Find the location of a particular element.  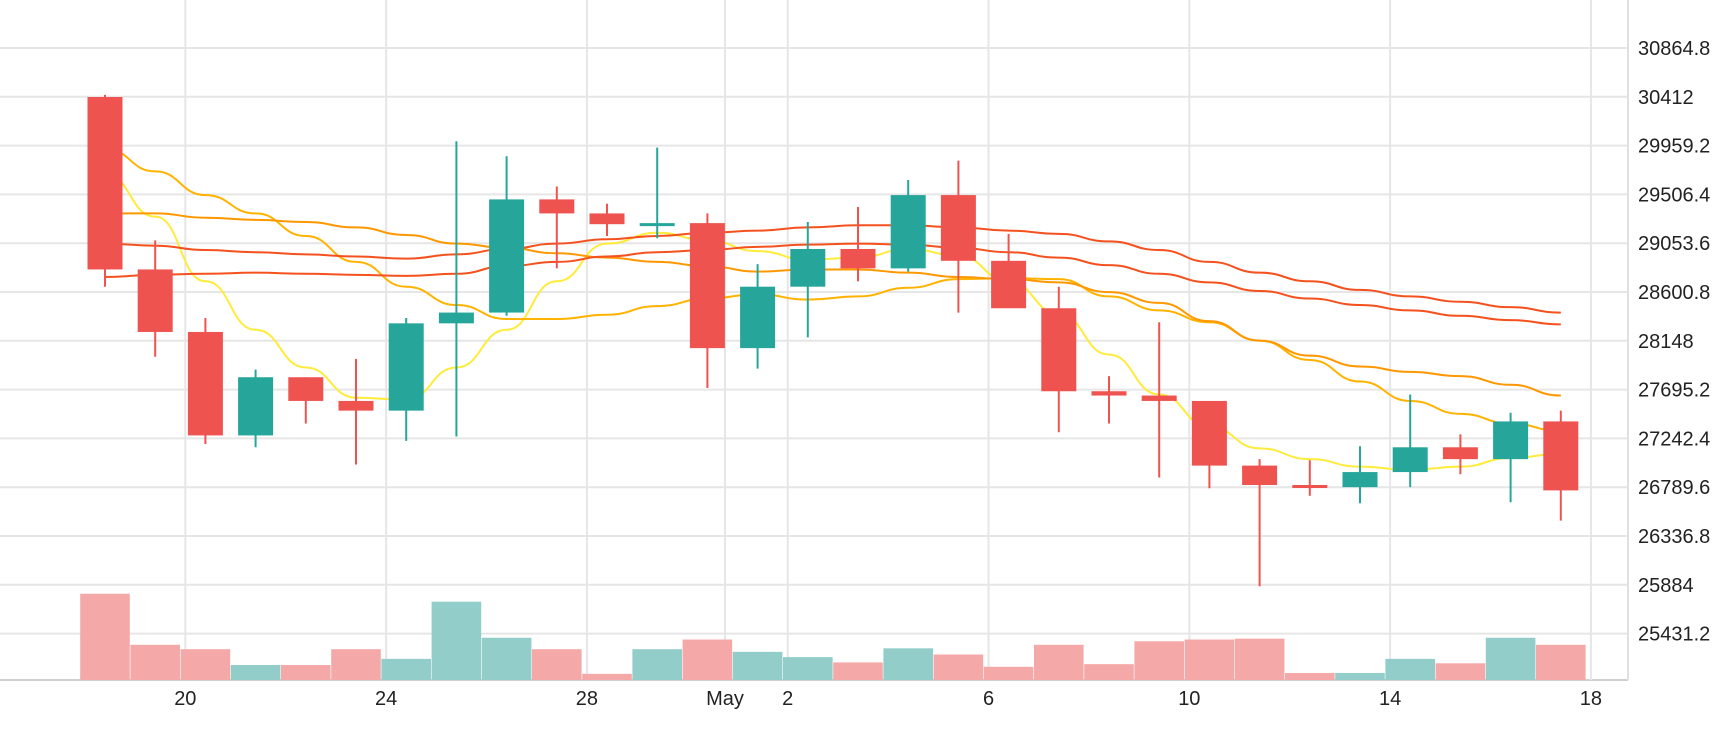

y-tick-label: 25431.2 is located at coordinates (1674, 635).